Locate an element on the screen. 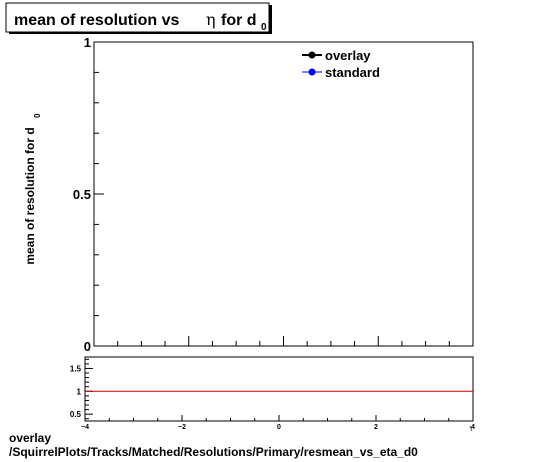 Image resolution: width=546 pixels, height=462 pixels. ratio-x-axis-corner-mark is located at coordinates (471, 428).